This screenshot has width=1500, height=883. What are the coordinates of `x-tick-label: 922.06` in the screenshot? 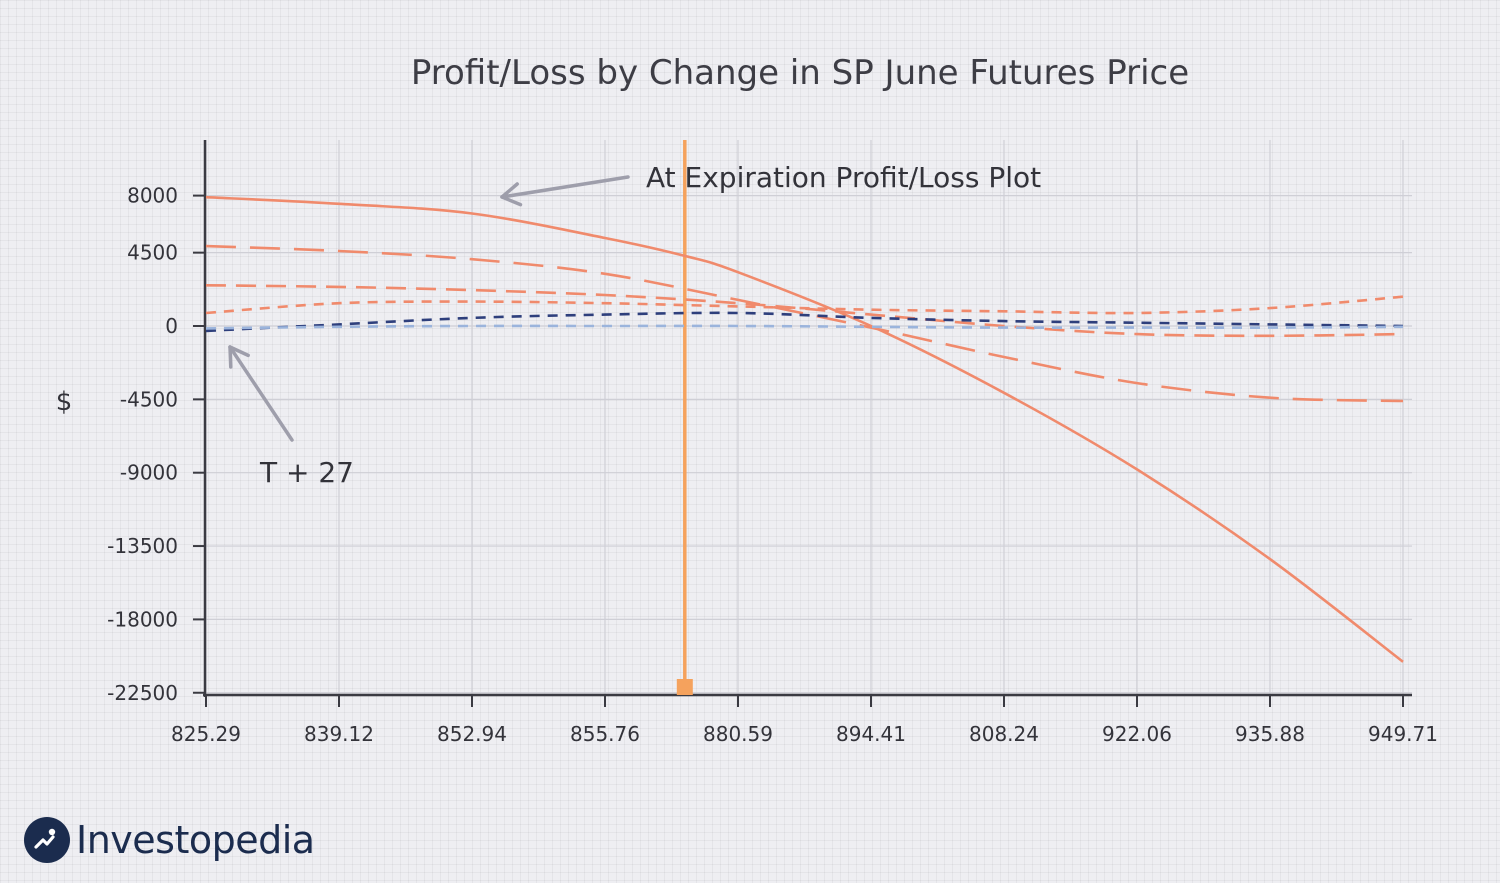 It's located at (1137, 734).